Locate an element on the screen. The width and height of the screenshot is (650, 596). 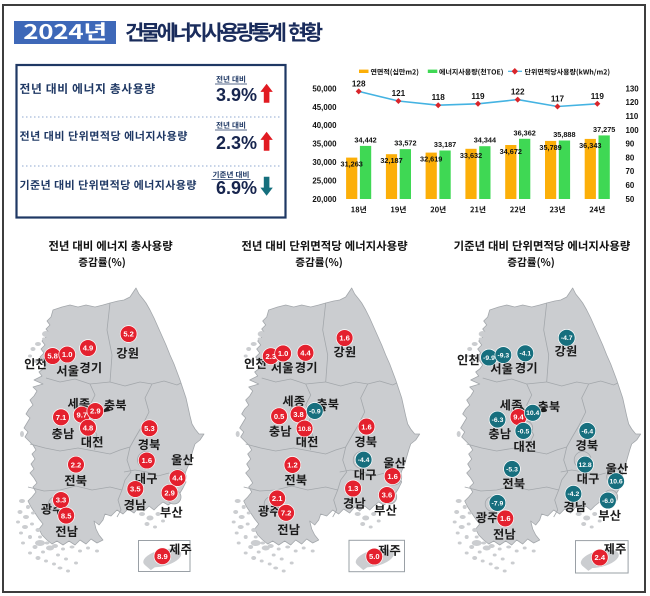
svg-text: 30,000 is located at coordinates (324, 162).